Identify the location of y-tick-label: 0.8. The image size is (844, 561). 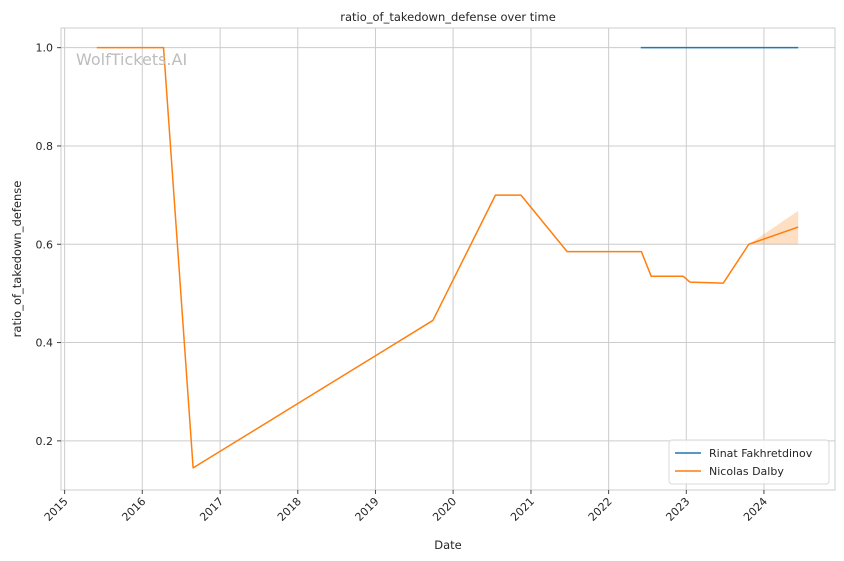
(45, 146).